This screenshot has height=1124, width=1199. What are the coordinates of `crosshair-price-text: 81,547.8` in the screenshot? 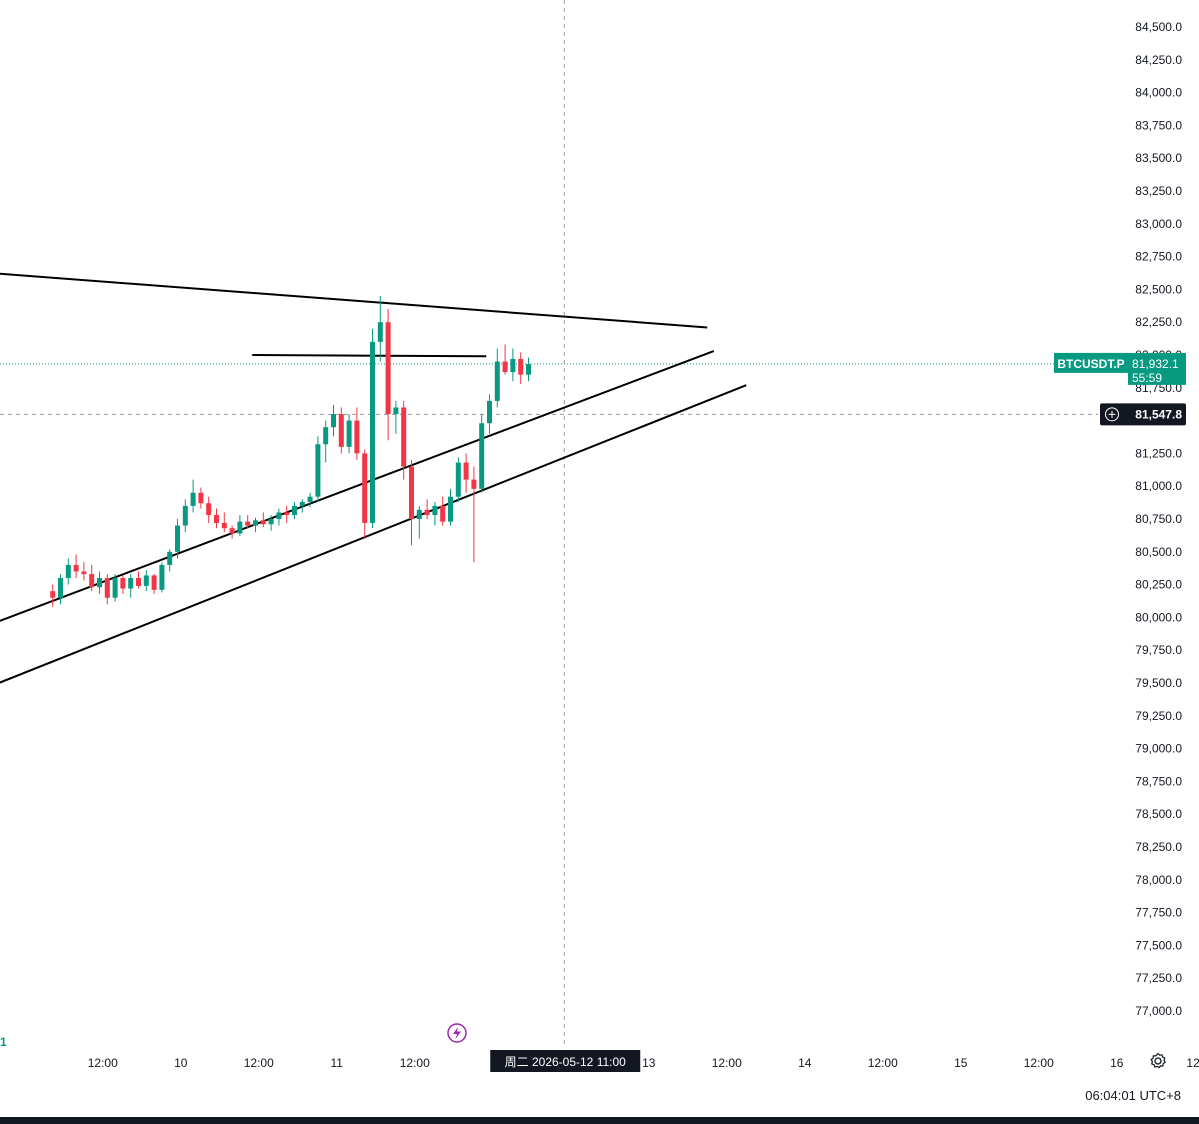 It's located at (1158, 414).